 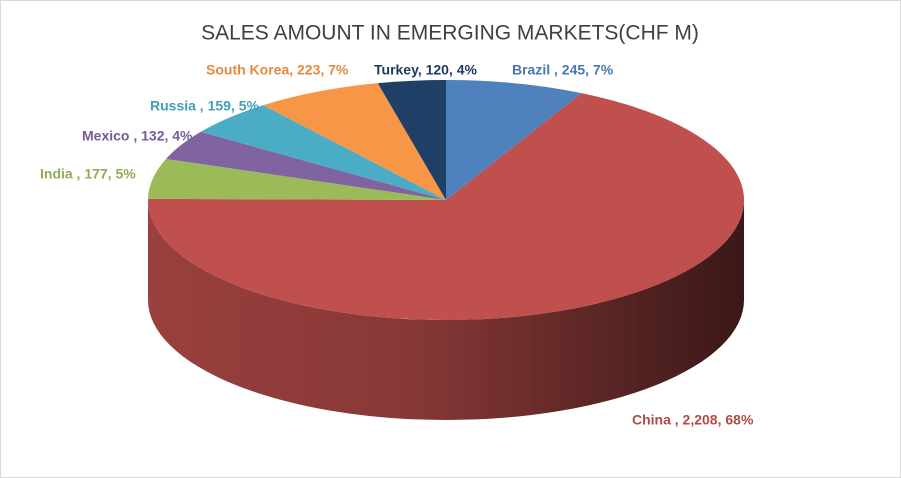 What do you see at coordinates (88, 174) in the screenshot?
I see `data-label: India , 177, 5%` at bounding box center [88, 174].